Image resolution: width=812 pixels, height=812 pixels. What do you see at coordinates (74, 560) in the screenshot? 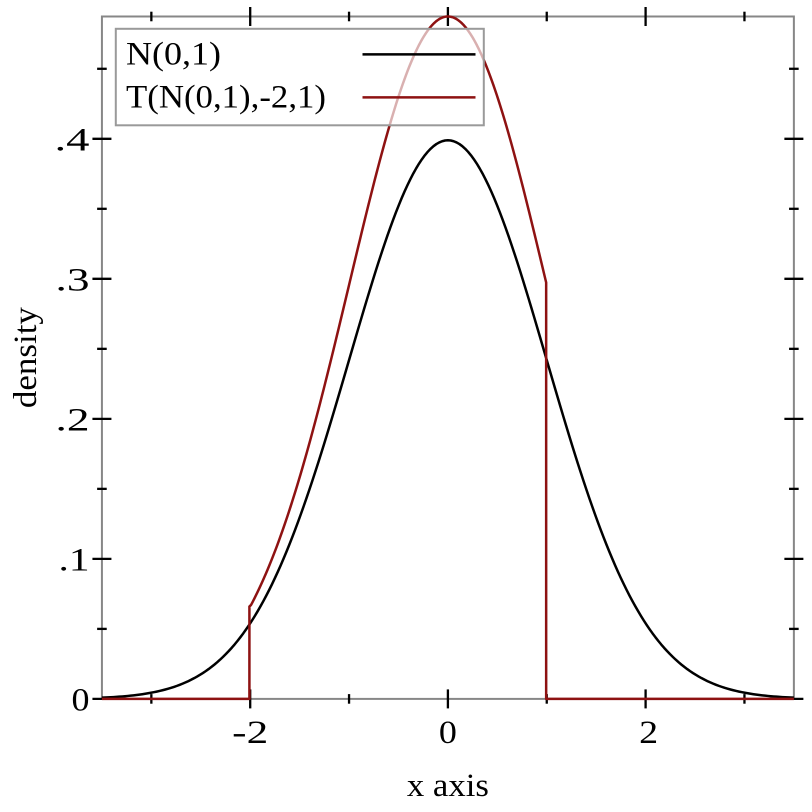
I see `svg-text: .1` at bounding box center [74, 560].